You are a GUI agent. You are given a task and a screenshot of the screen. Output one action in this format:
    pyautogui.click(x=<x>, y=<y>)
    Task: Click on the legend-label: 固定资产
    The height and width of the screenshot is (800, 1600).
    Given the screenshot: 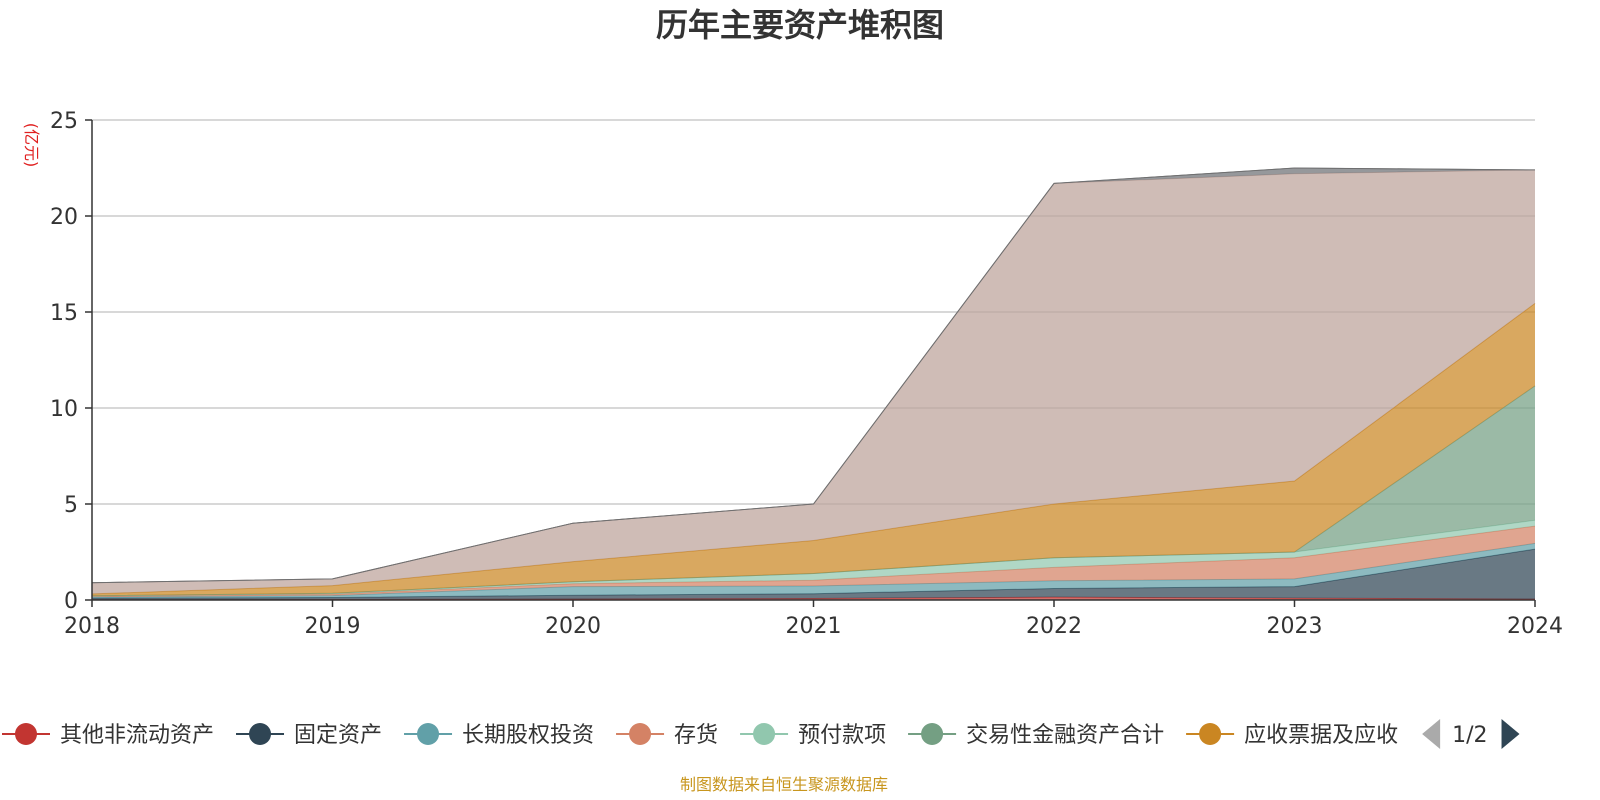 What is the action you would take?
    pyautogui.click(x=338, y=735)
    